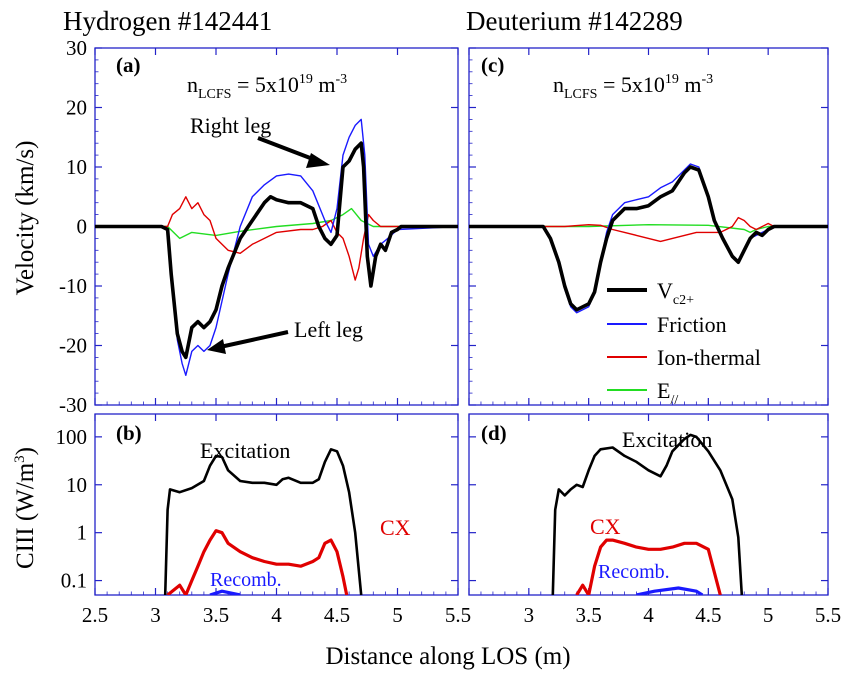 Image resolution: width=843 pixels, height=674 pixels. What do you see at coordinates (248, 342) in the screenshot?
I see `arrow-left-leg` at bounding box center [248, 342].